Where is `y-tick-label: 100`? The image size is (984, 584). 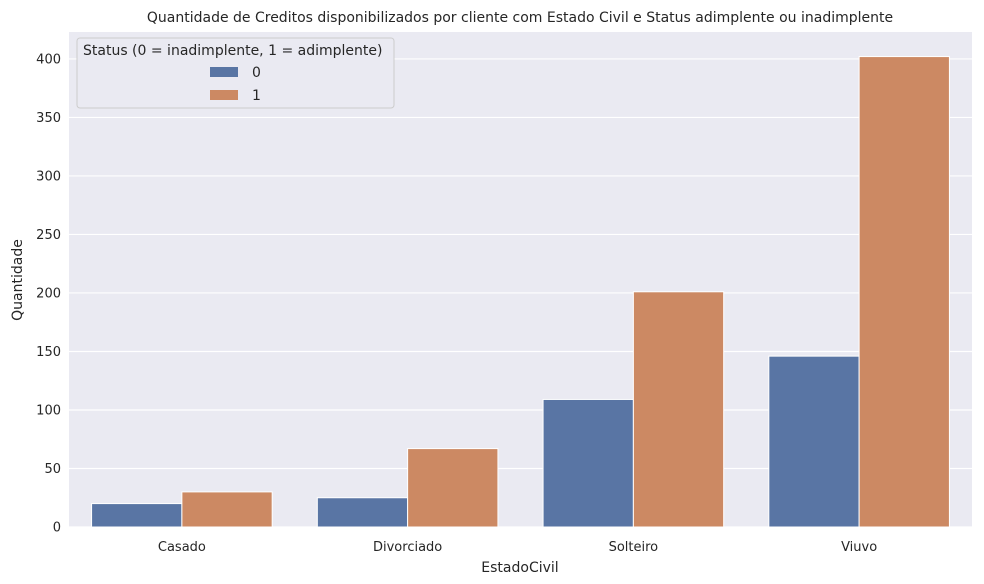 y-tick-label: 100 is located at coordinates (48, 410).